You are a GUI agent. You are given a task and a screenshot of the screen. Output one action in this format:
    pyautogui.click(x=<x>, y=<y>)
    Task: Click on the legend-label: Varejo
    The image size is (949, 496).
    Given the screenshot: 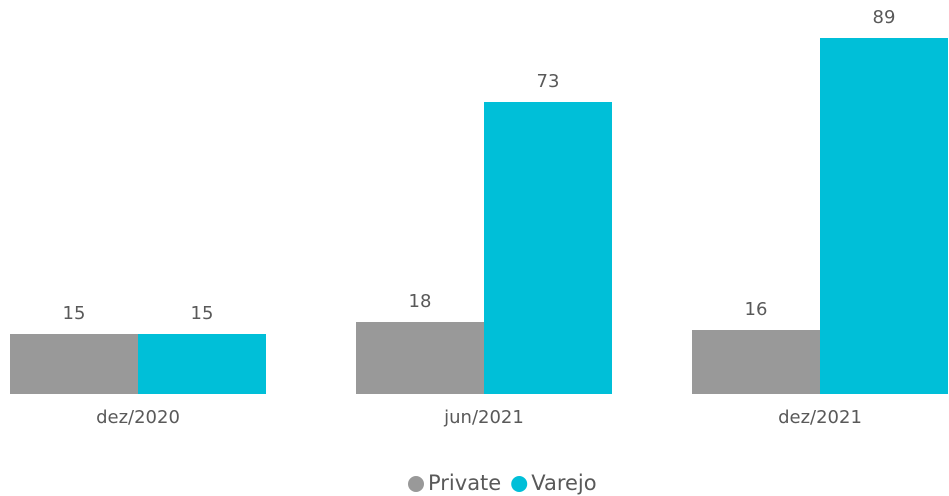 What is the action you would take?
    pyautogui.click(x=563, y=483)
    